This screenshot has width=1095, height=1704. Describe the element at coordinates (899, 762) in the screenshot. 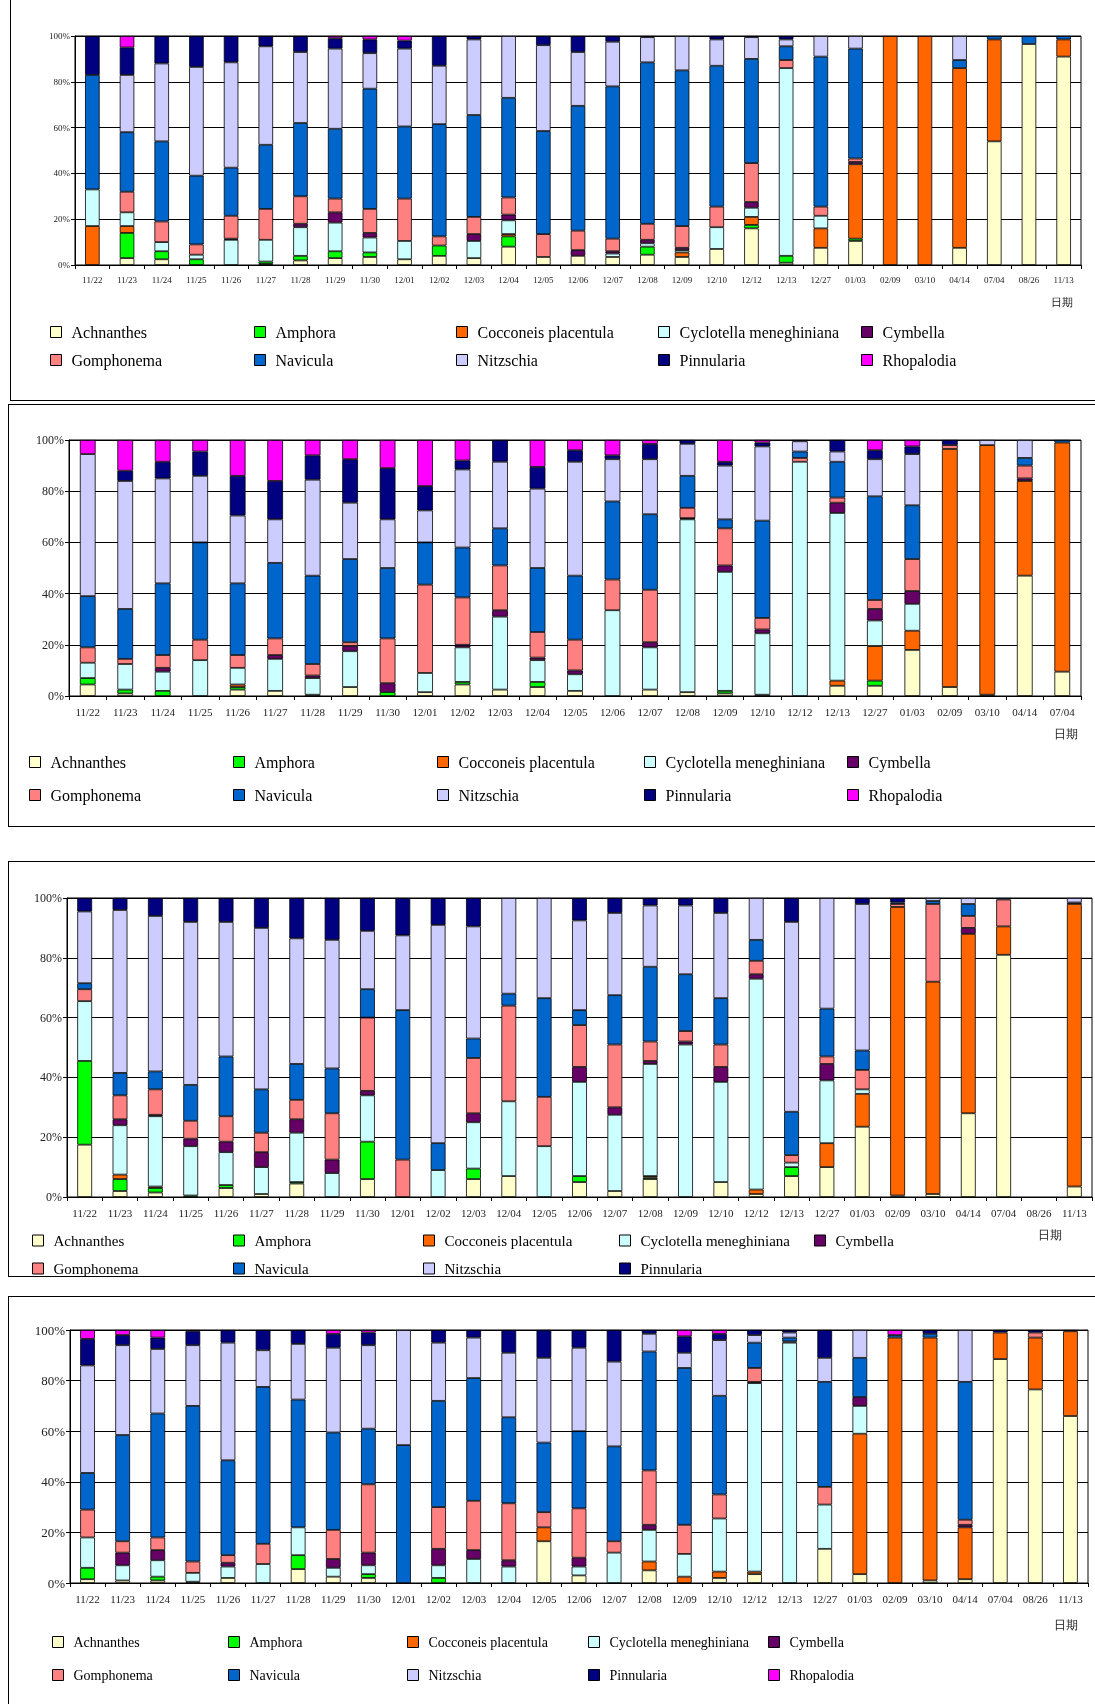

I see `legend-label: Cymbella` at that location.